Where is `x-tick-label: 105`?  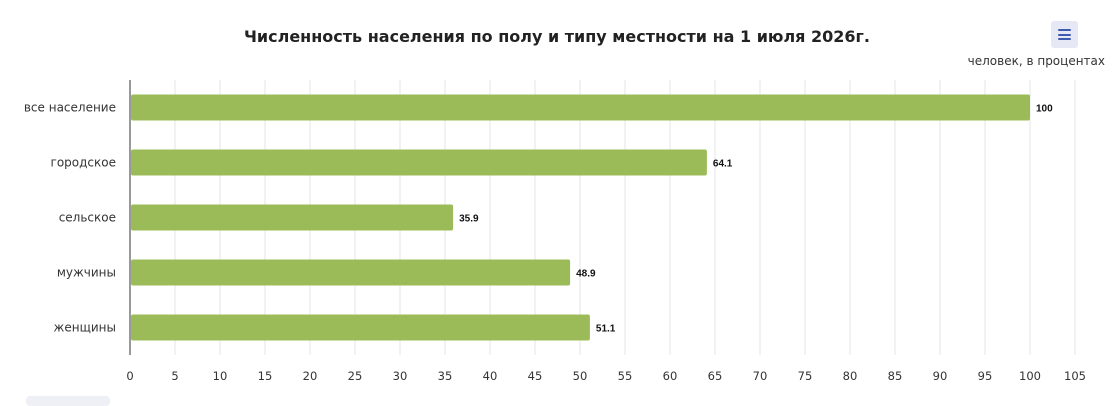
x-tick-label: 105 is located at coordinates (1075, 376).